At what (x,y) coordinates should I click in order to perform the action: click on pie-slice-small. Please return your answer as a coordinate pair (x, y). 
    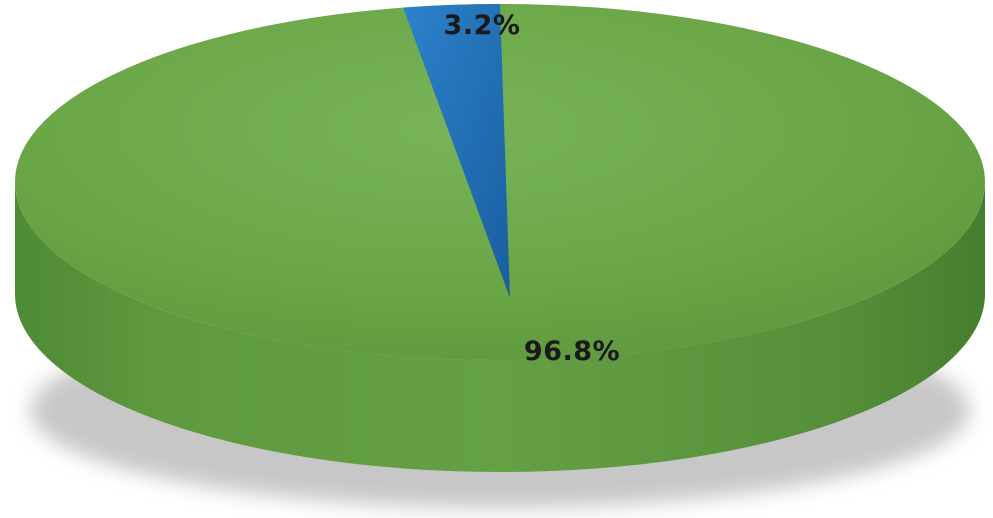
    Looking at the image, I should click on (456, 151).